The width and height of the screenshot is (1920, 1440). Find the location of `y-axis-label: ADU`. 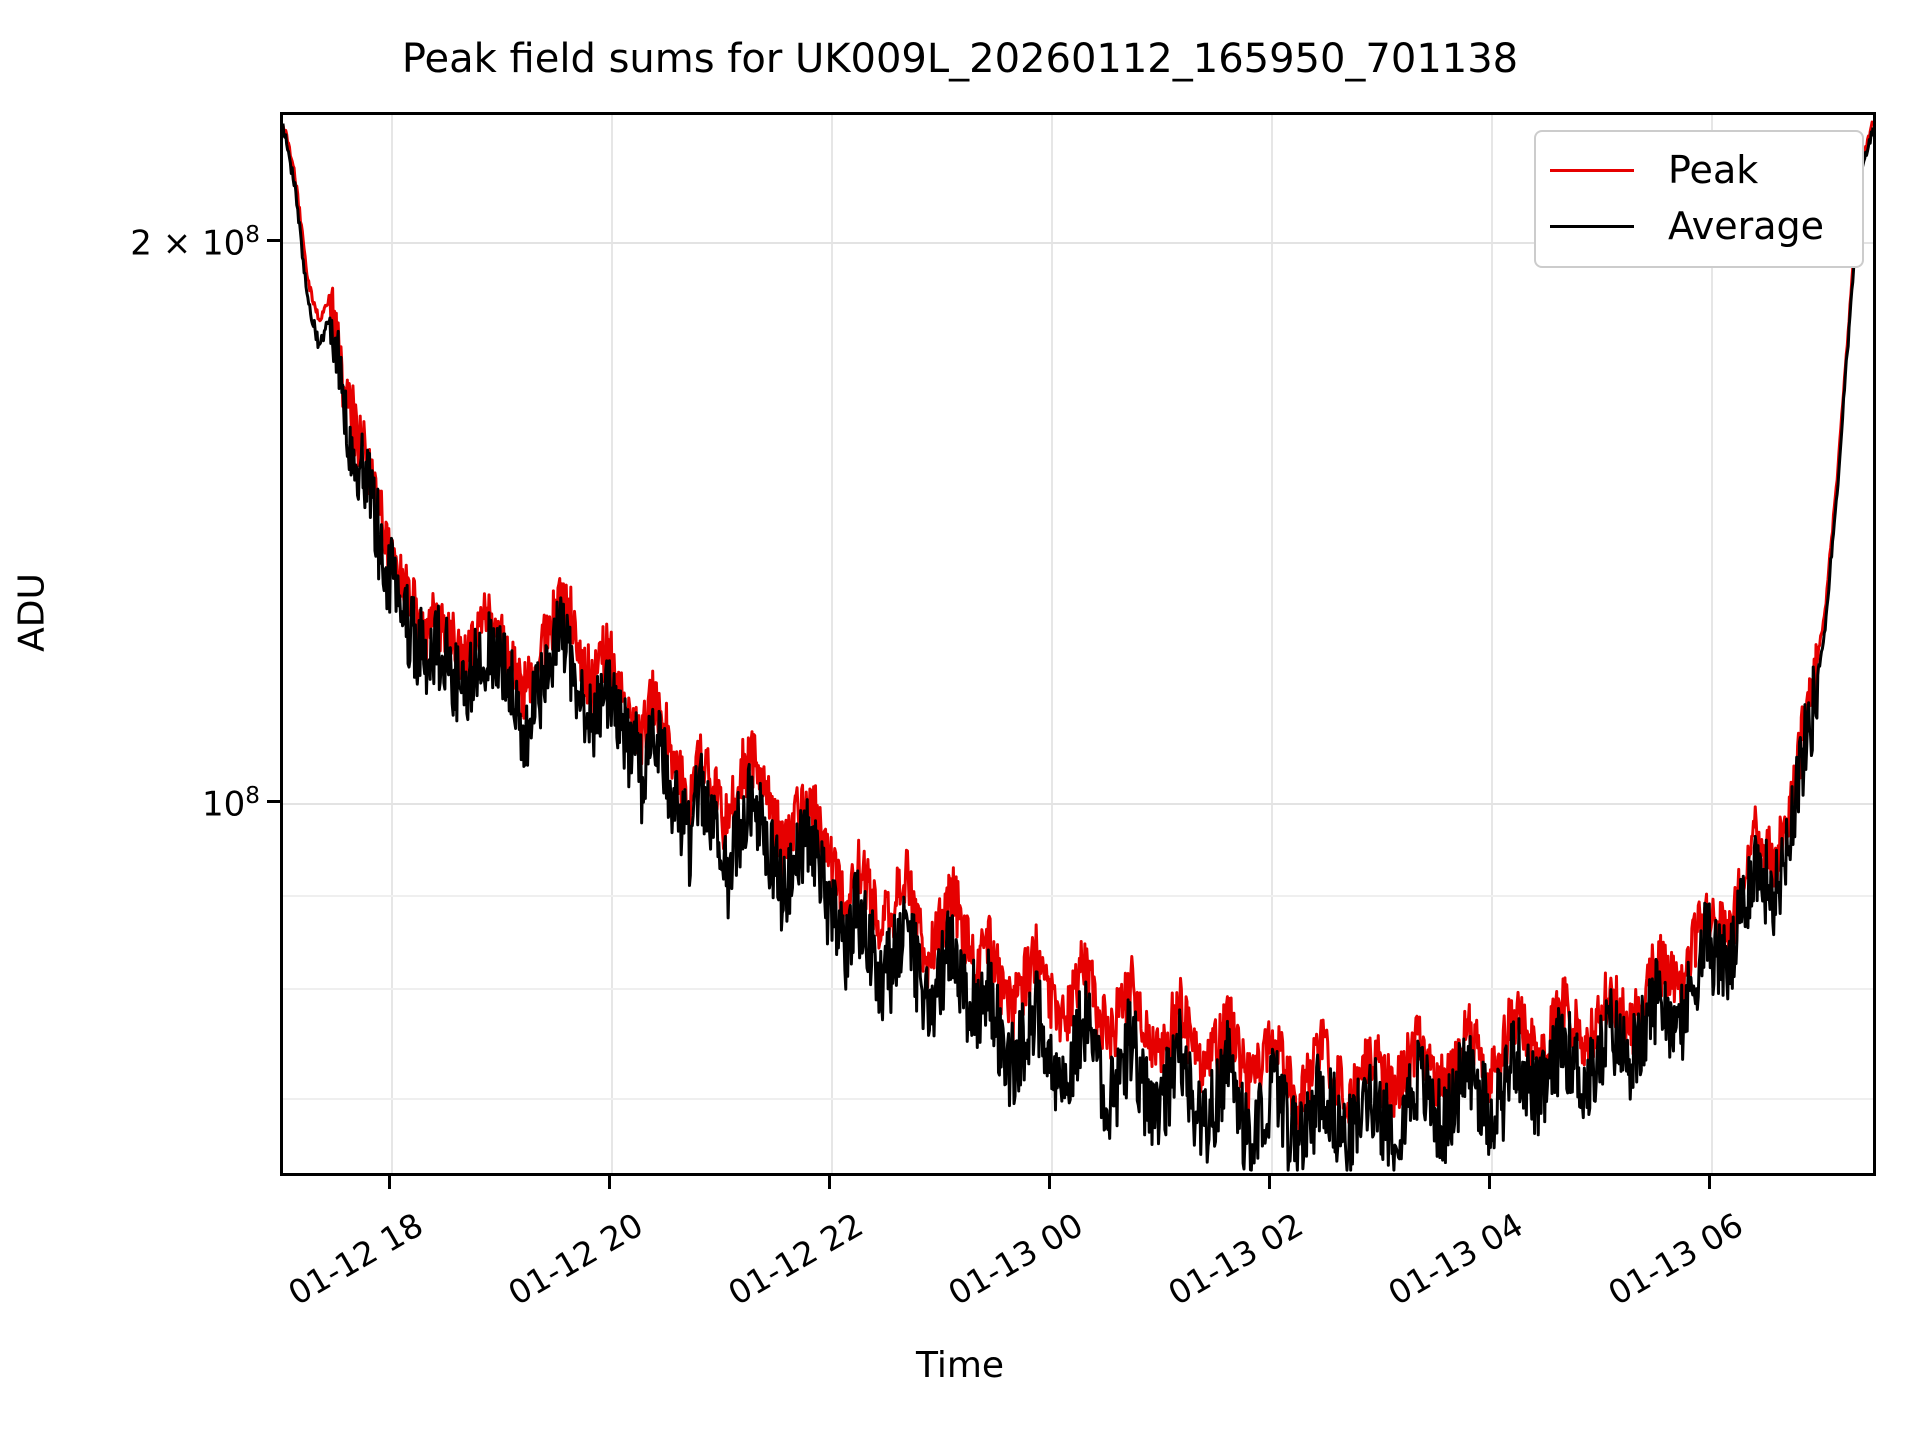

y-axis-label: ADU is located at coordinates (32, 612).